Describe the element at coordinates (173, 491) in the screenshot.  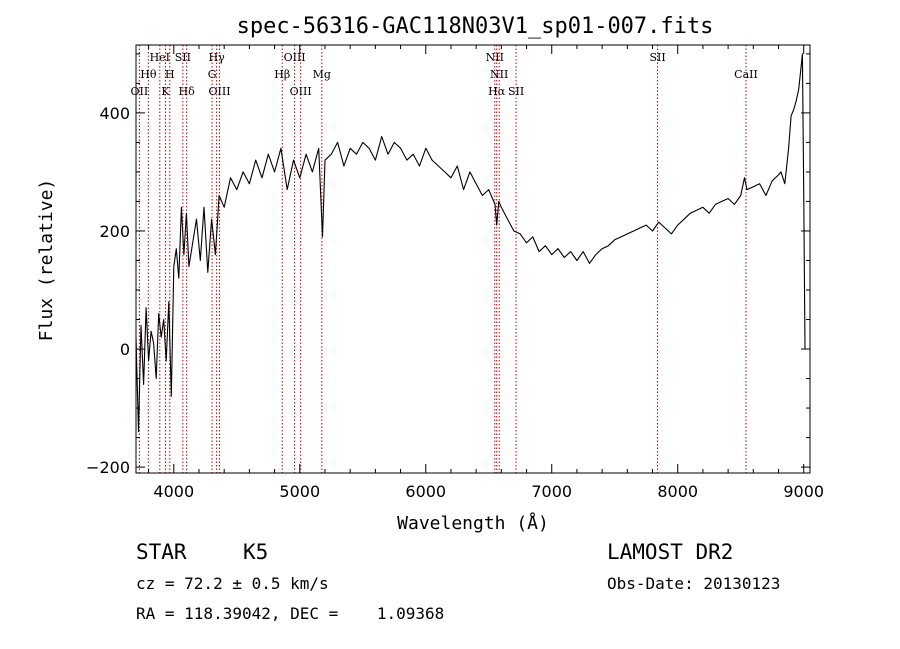
I see `x-tick-label: 4000` at that location.